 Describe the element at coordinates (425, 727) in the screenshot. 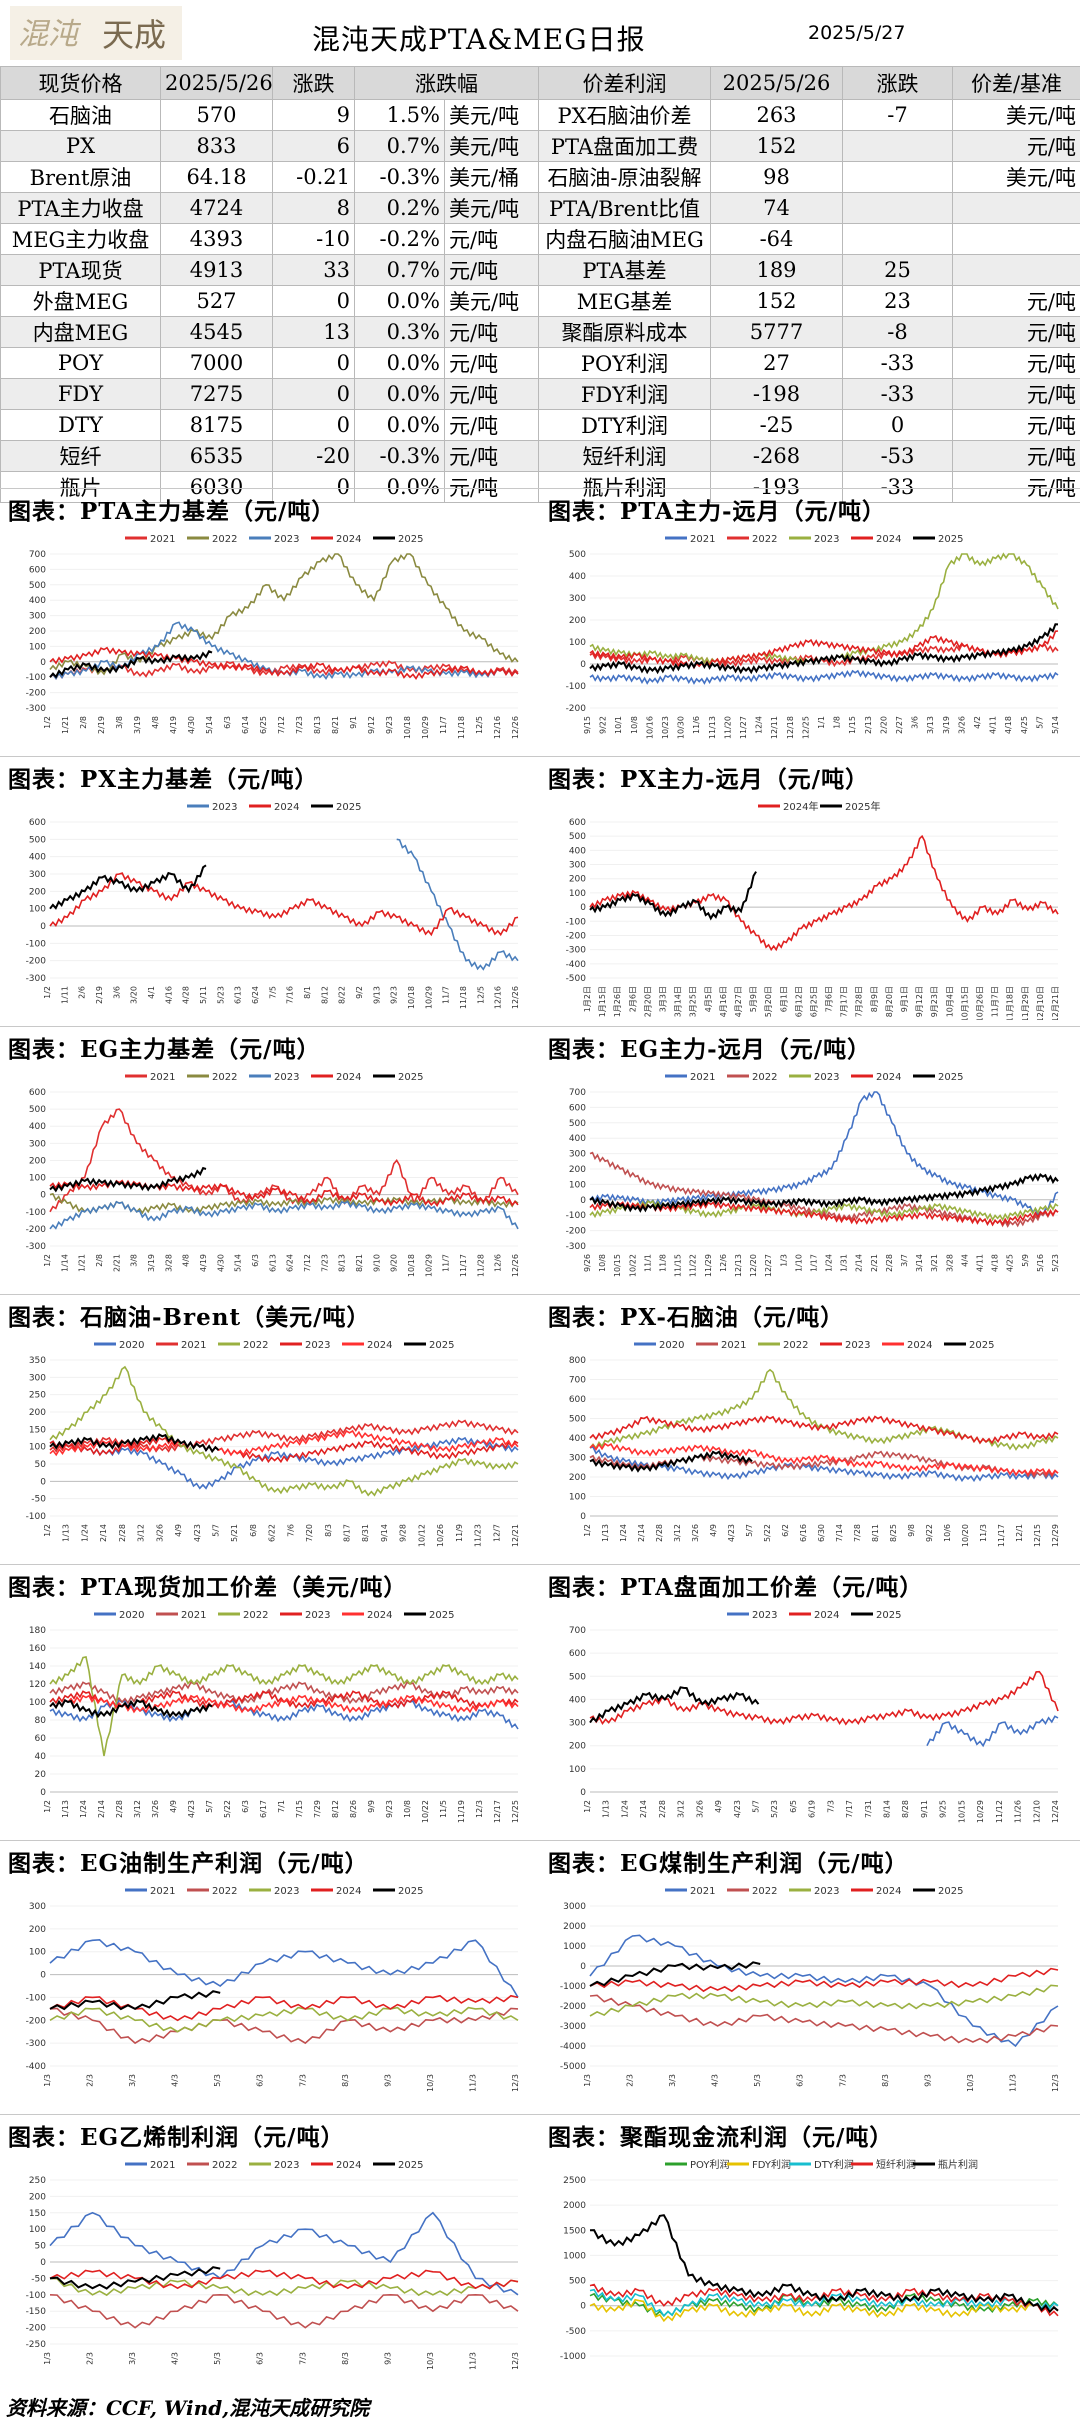

I see `x-tick-label: 10/29` at that location.